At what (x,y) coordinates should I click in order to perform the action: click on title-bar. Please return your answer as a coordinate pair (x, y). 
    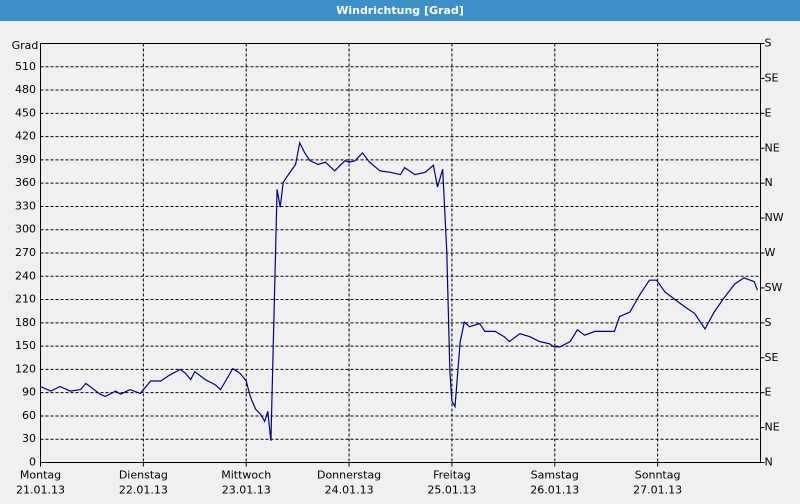
    Looking at the image, I should click on (400, 10).